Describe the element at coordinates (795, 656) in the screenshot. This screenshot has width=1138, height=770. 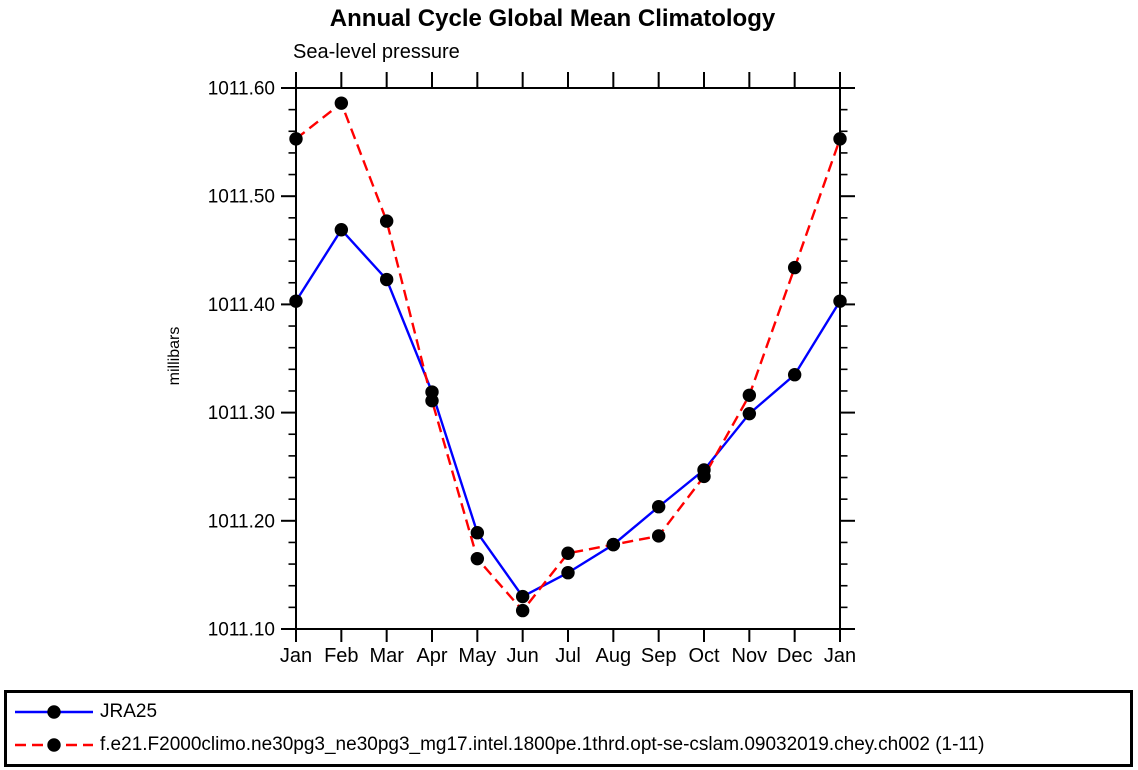
I see `x-tick-label: Dec` at that location.